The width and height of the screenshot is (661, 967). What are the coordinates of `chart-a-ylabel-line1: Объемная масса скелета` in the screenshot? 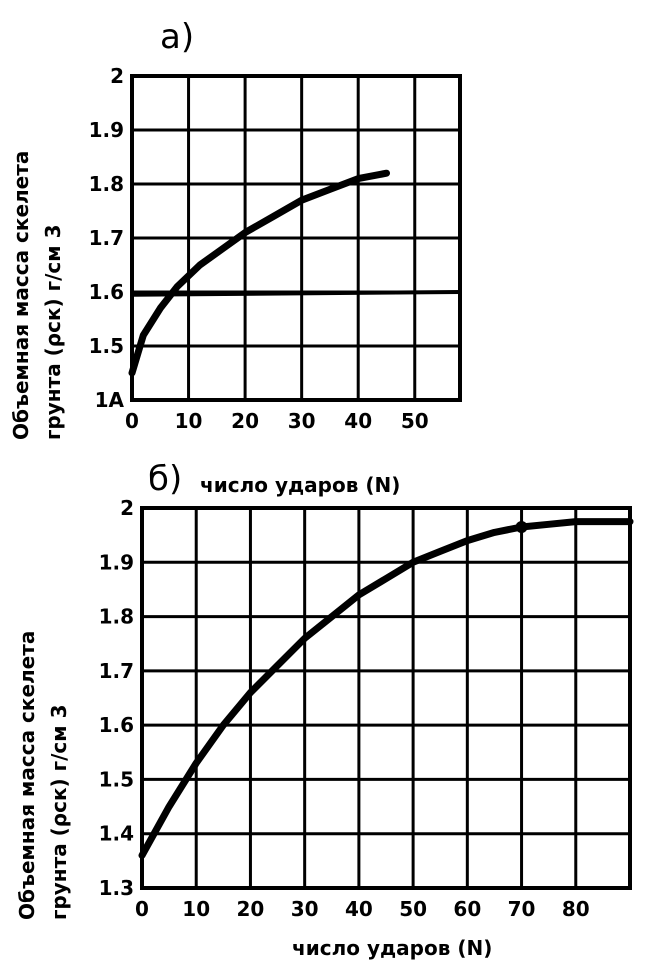 It's located at (21, 295).